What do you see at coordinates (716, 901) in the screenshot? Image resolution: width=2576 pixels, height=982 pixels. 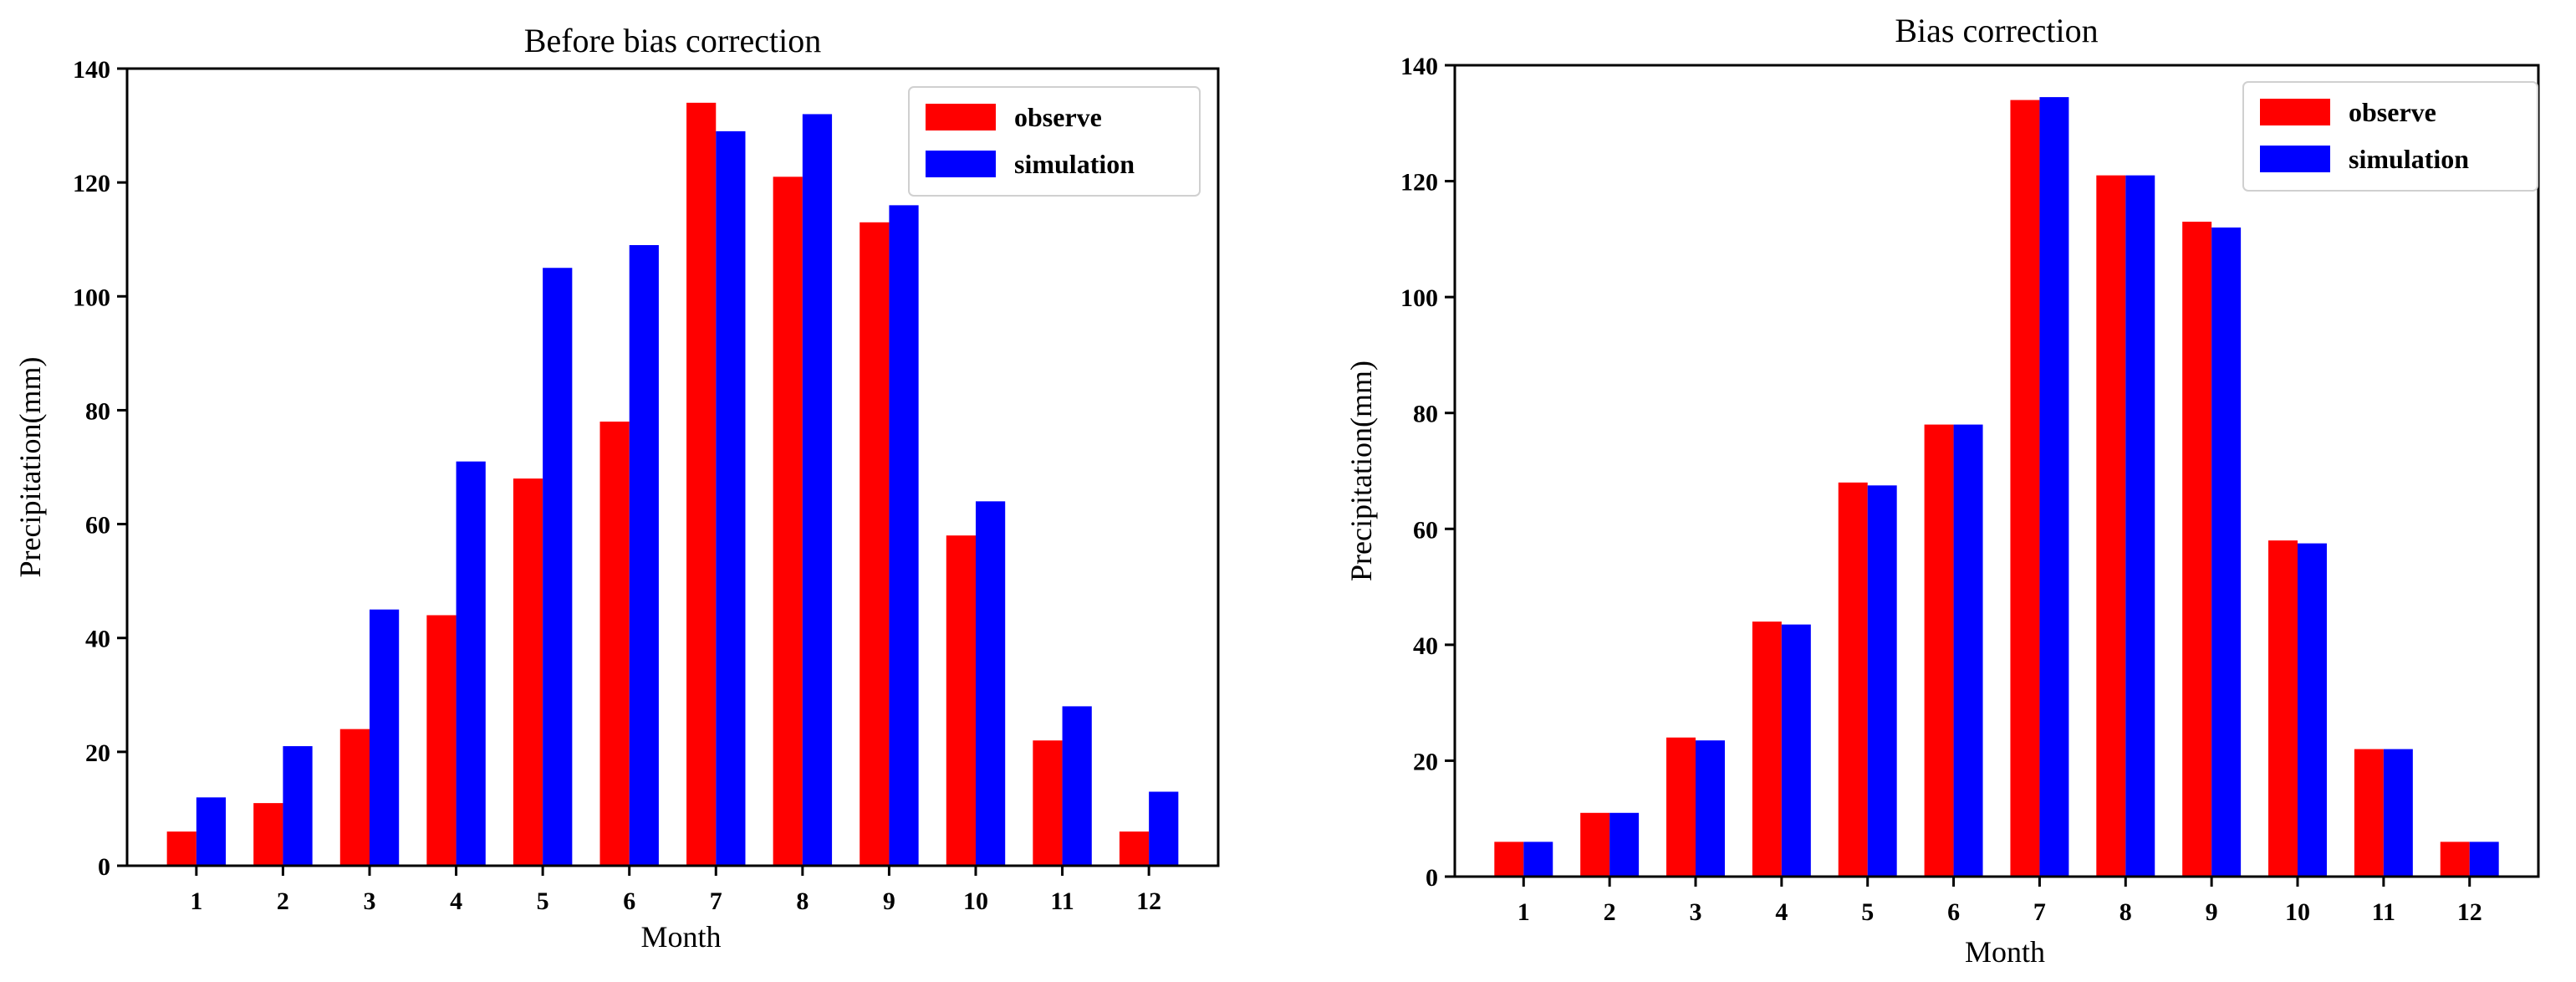 I see `x-tick-label: 7` at bounding box center [716, 901].